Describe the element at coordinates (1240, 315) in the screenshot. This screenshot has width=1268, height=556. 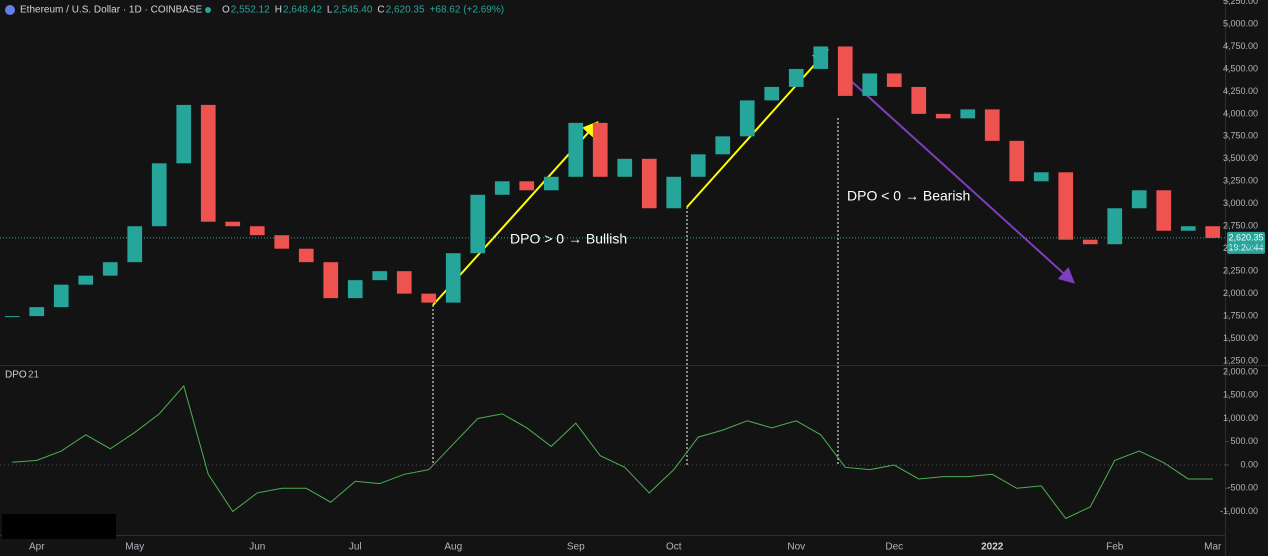
I see `y-tick-label: 1,750.00` at that location.